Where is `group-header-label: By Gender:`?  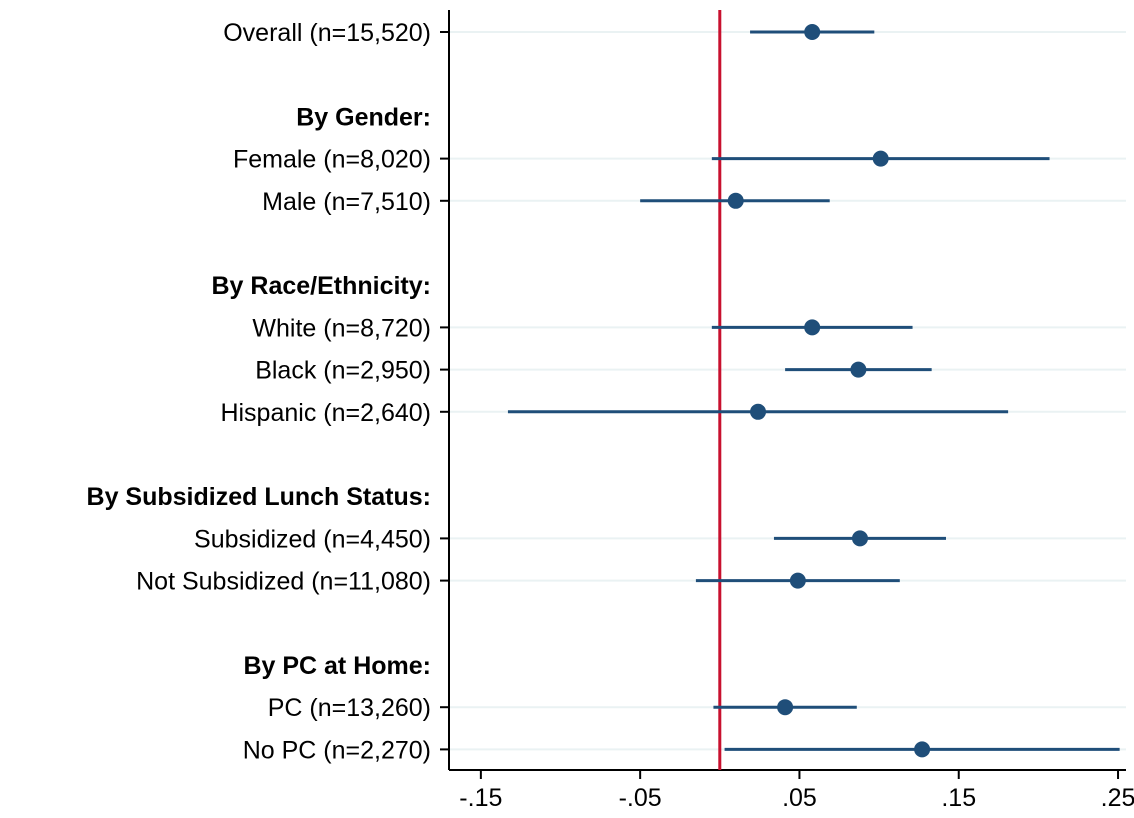 group-header-label: By Gender: is located at coordinates (363, 117).